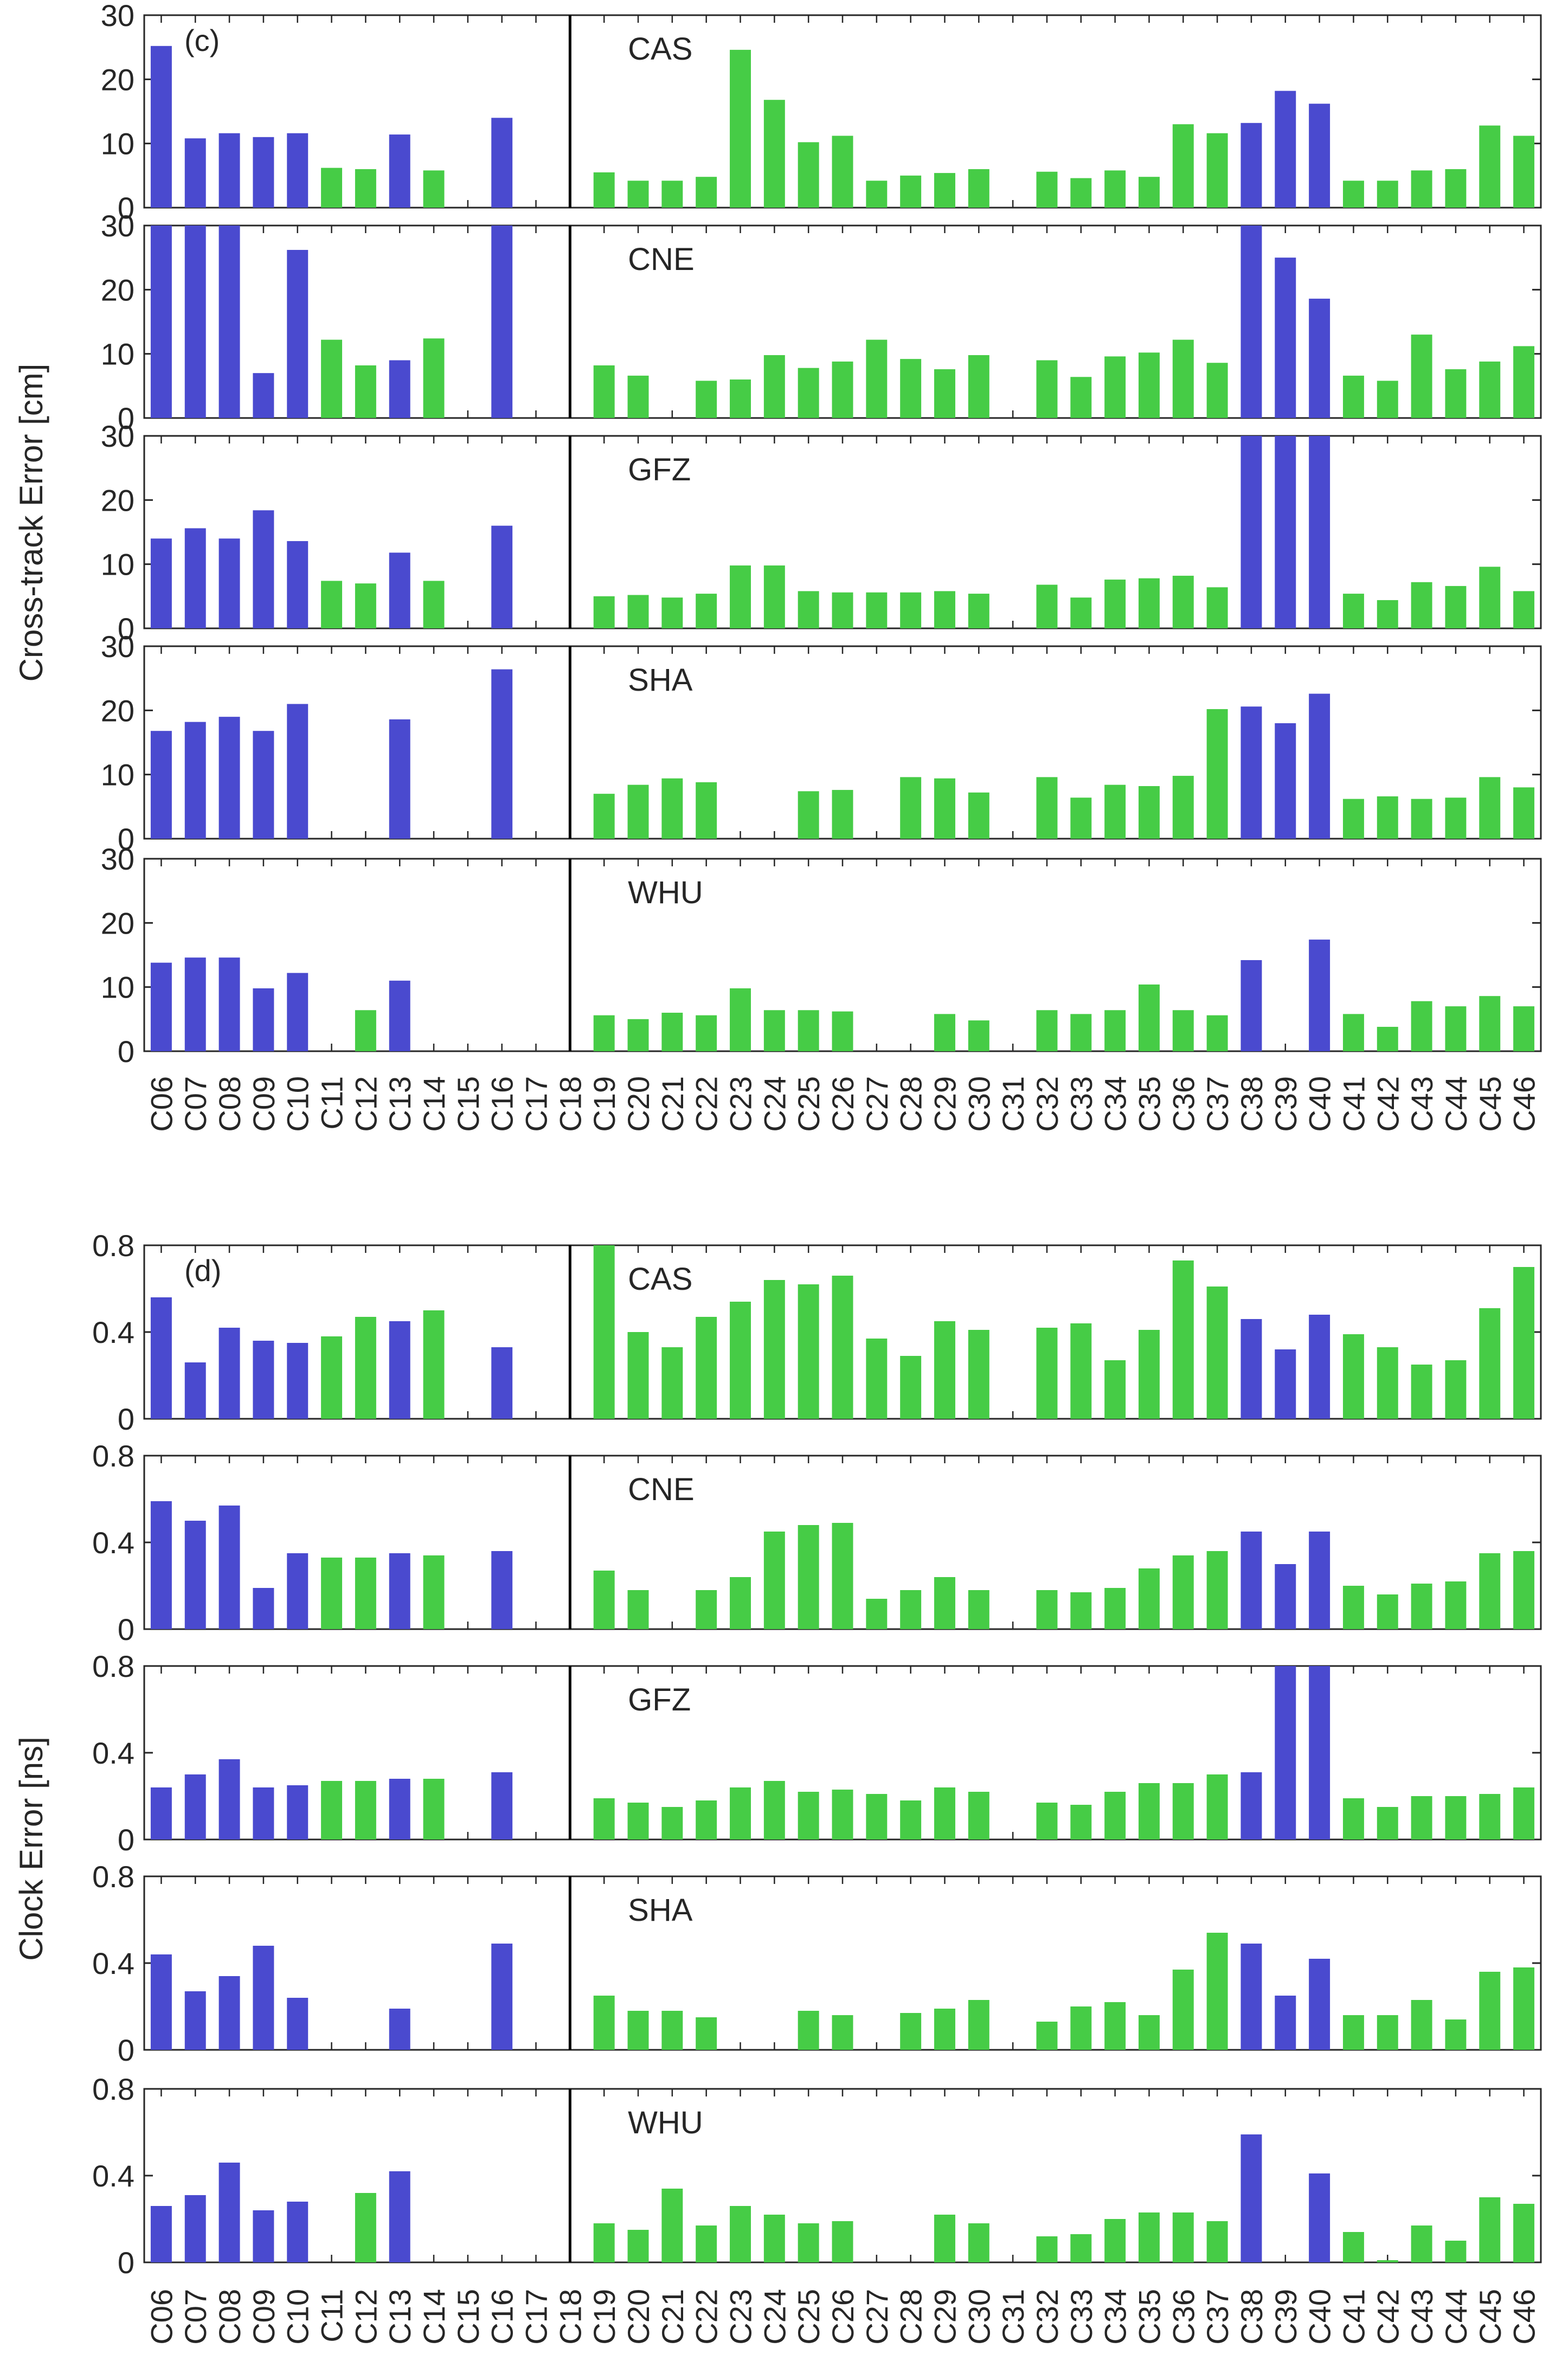 The image size is (1562, 2380). I want to click on bar-whu-c34, so click(1115, 2241).